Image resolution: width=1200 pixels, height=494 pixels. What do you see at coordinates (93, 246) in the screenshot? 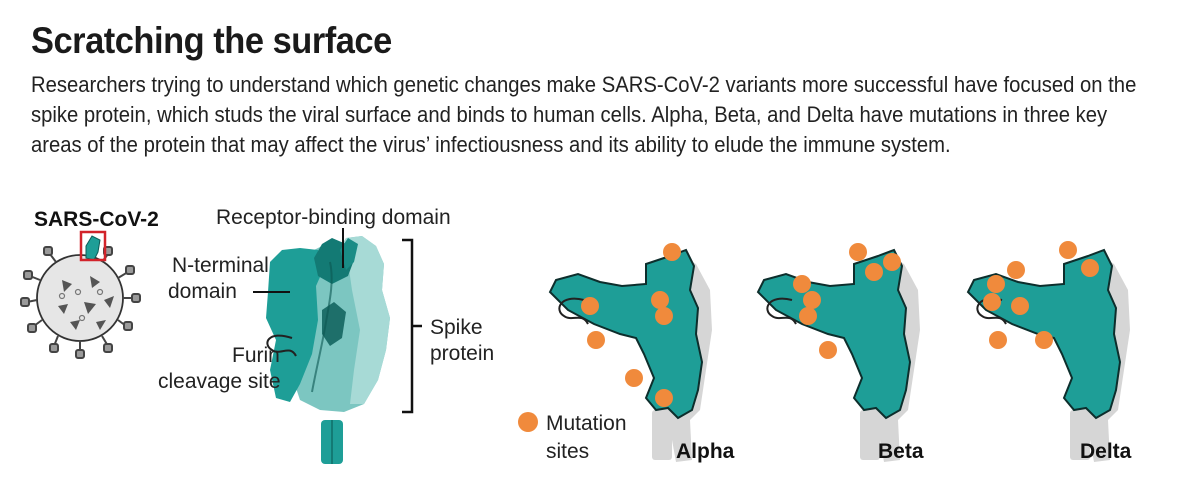
I see `highlight-box` at bounding box center [93, 246].